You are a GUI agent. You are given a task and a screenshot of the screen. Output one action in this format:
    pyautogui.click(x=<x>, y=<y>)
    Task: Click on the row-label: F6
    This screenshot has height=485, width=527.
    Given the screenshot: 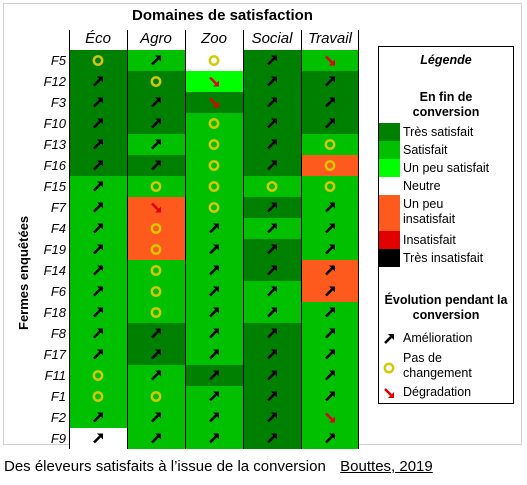 What is the action you would take?
    pyautogui.click(x=58, y=291)
    